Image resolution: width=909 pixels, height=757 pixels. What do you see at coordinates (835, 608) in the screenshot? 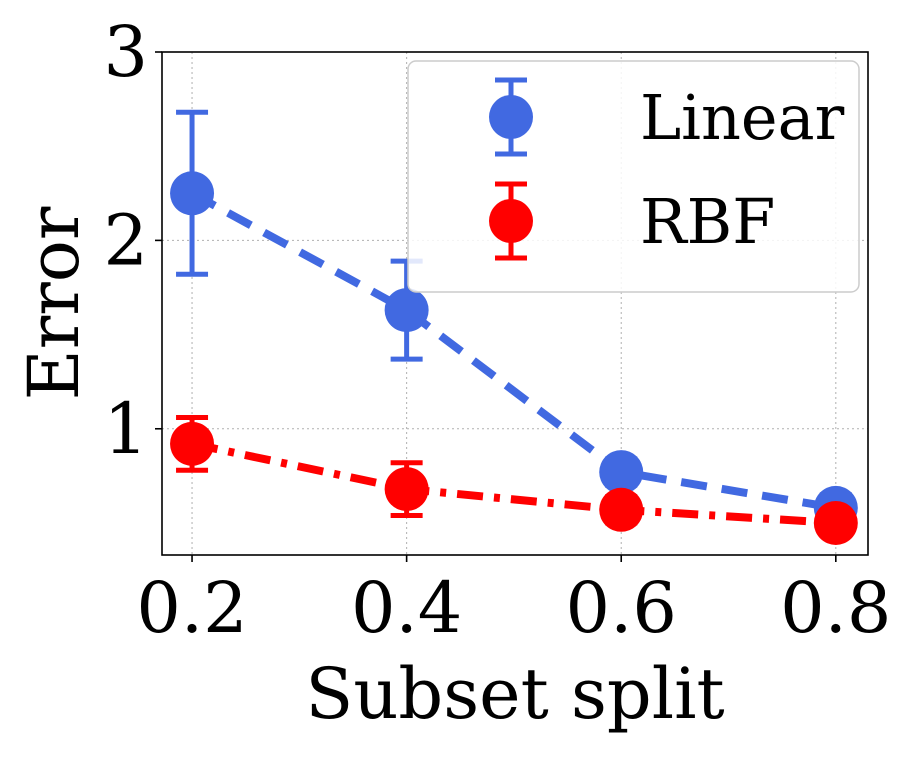
I see `x-tick-label: 0.8` at bounding box center [835, 608].